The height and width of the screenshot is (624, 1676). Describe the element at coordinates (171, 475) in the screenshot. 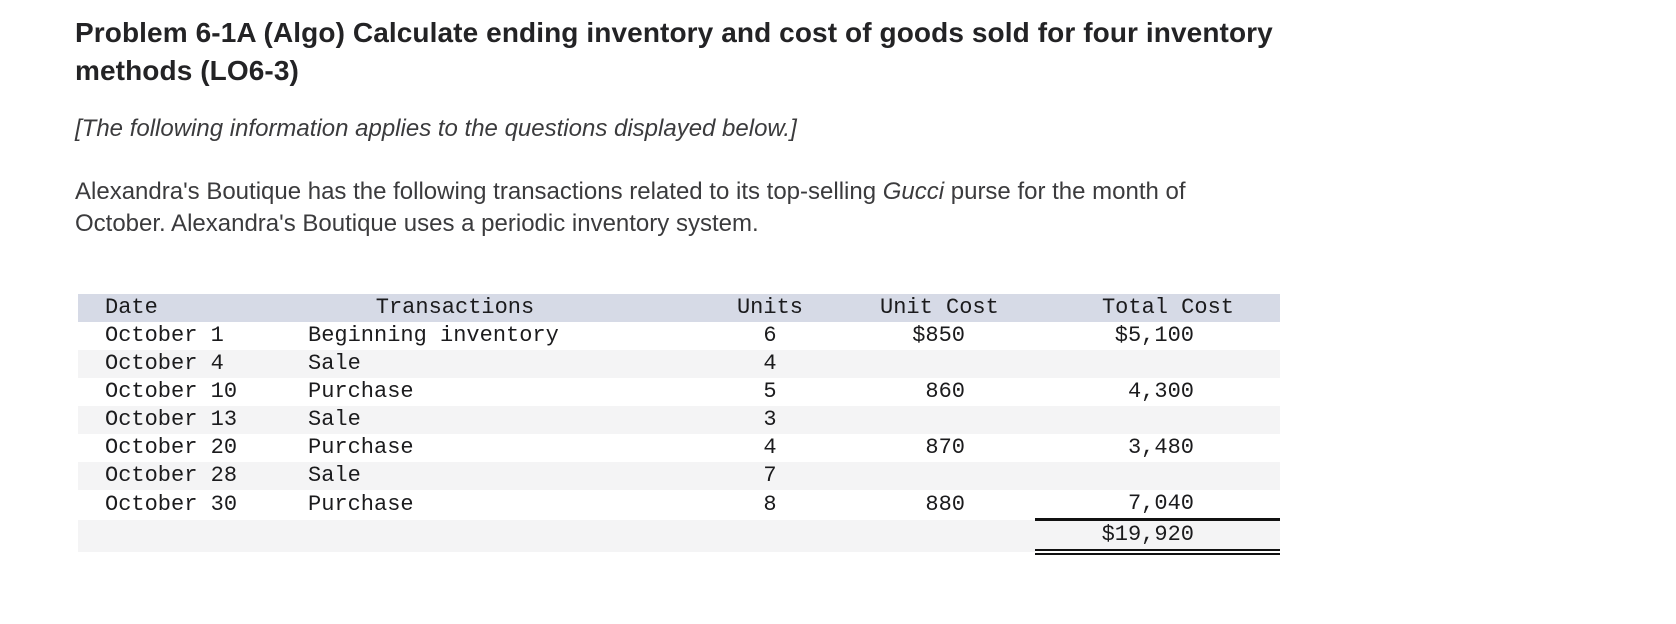

I see `cell-date: October 28` at that location.